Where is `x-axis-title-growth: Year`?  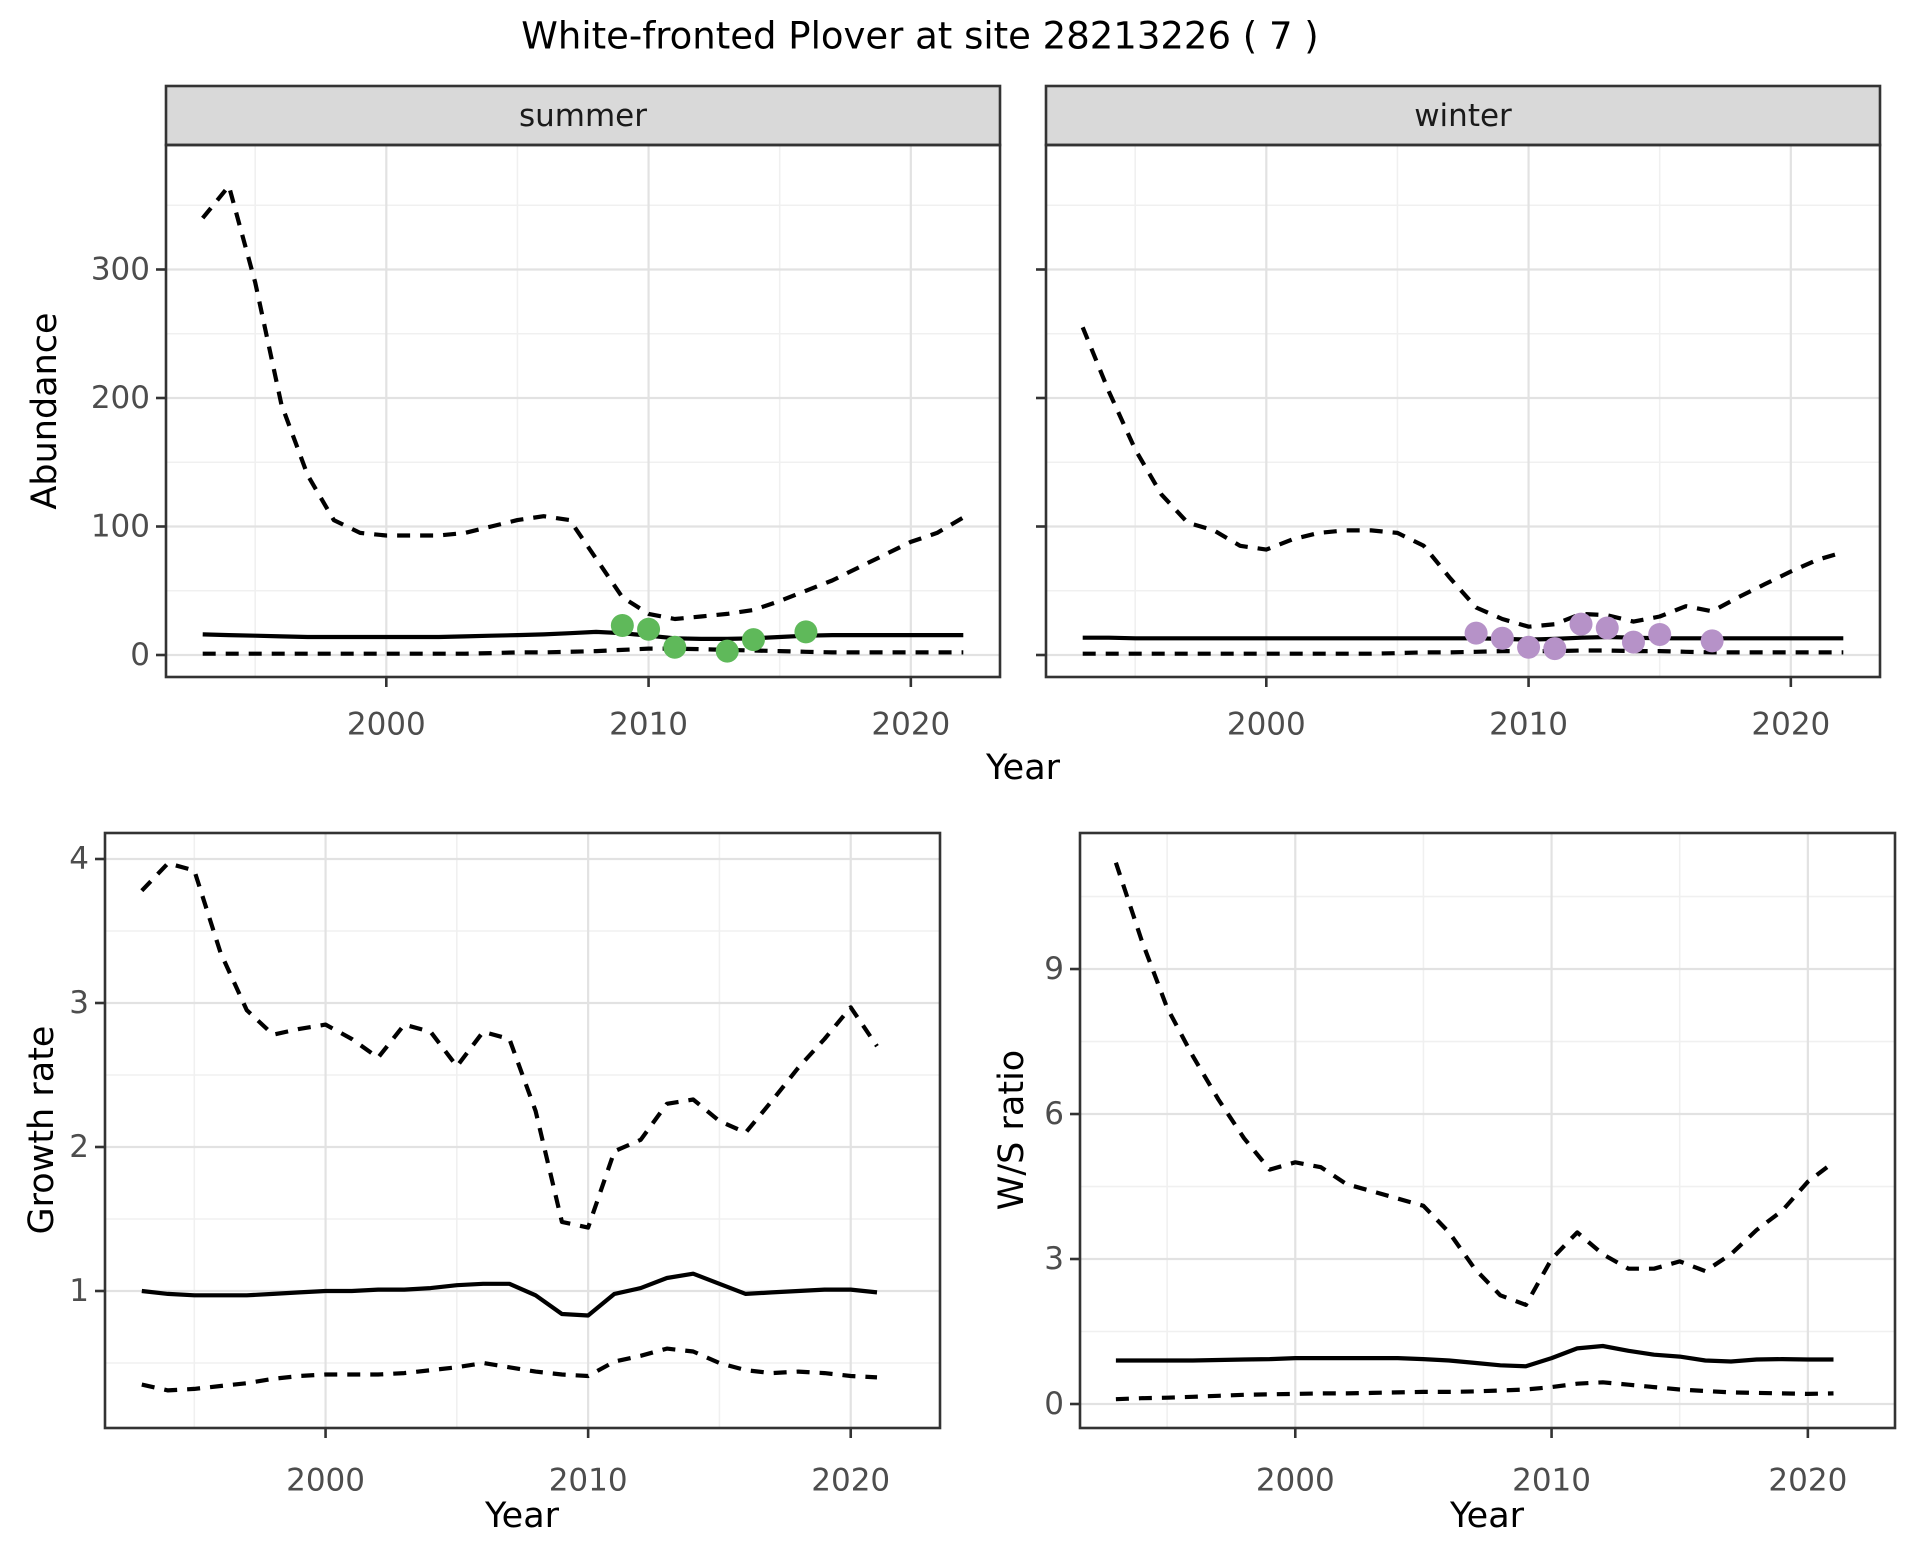
x-axis-title-growth: Year is located at coordinates (522, 1516).